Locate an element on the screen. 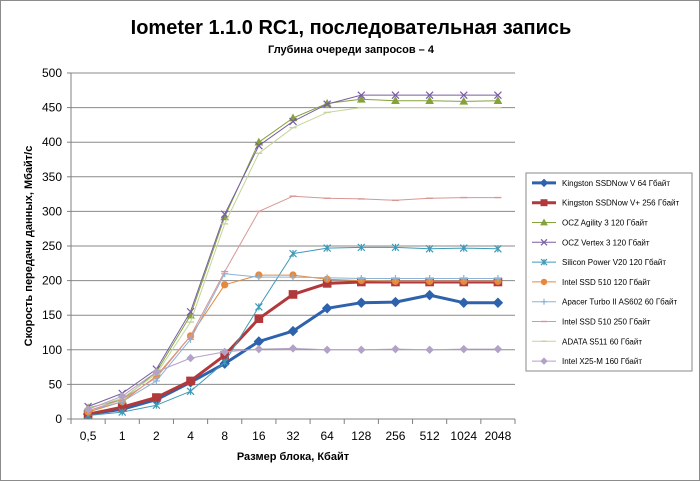 Image resolution: width=700 pixels, height=481 pixels. y-tick-label: 100 is located at coordinates (52, 350).